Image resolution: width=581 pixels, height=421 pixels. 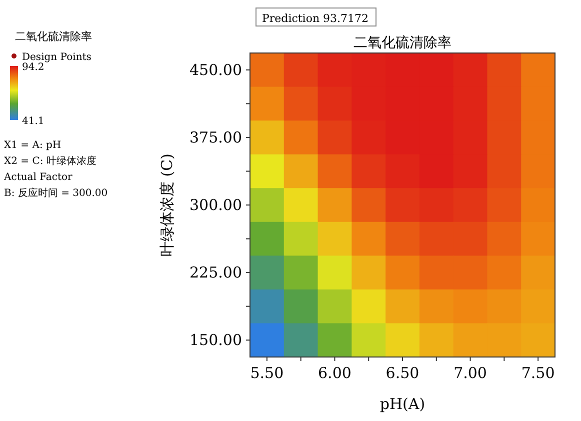 I want to click on text: Actual Factor, so click(x=37, y=177).